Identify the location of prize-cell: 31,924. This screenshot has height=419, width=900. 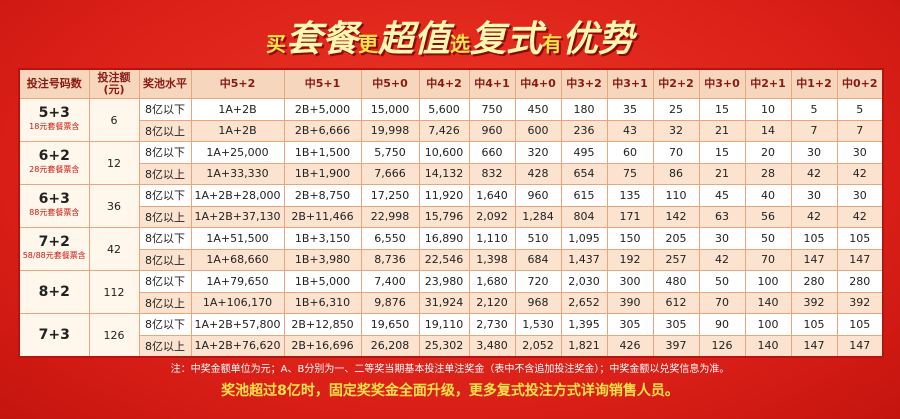
(444, 302).